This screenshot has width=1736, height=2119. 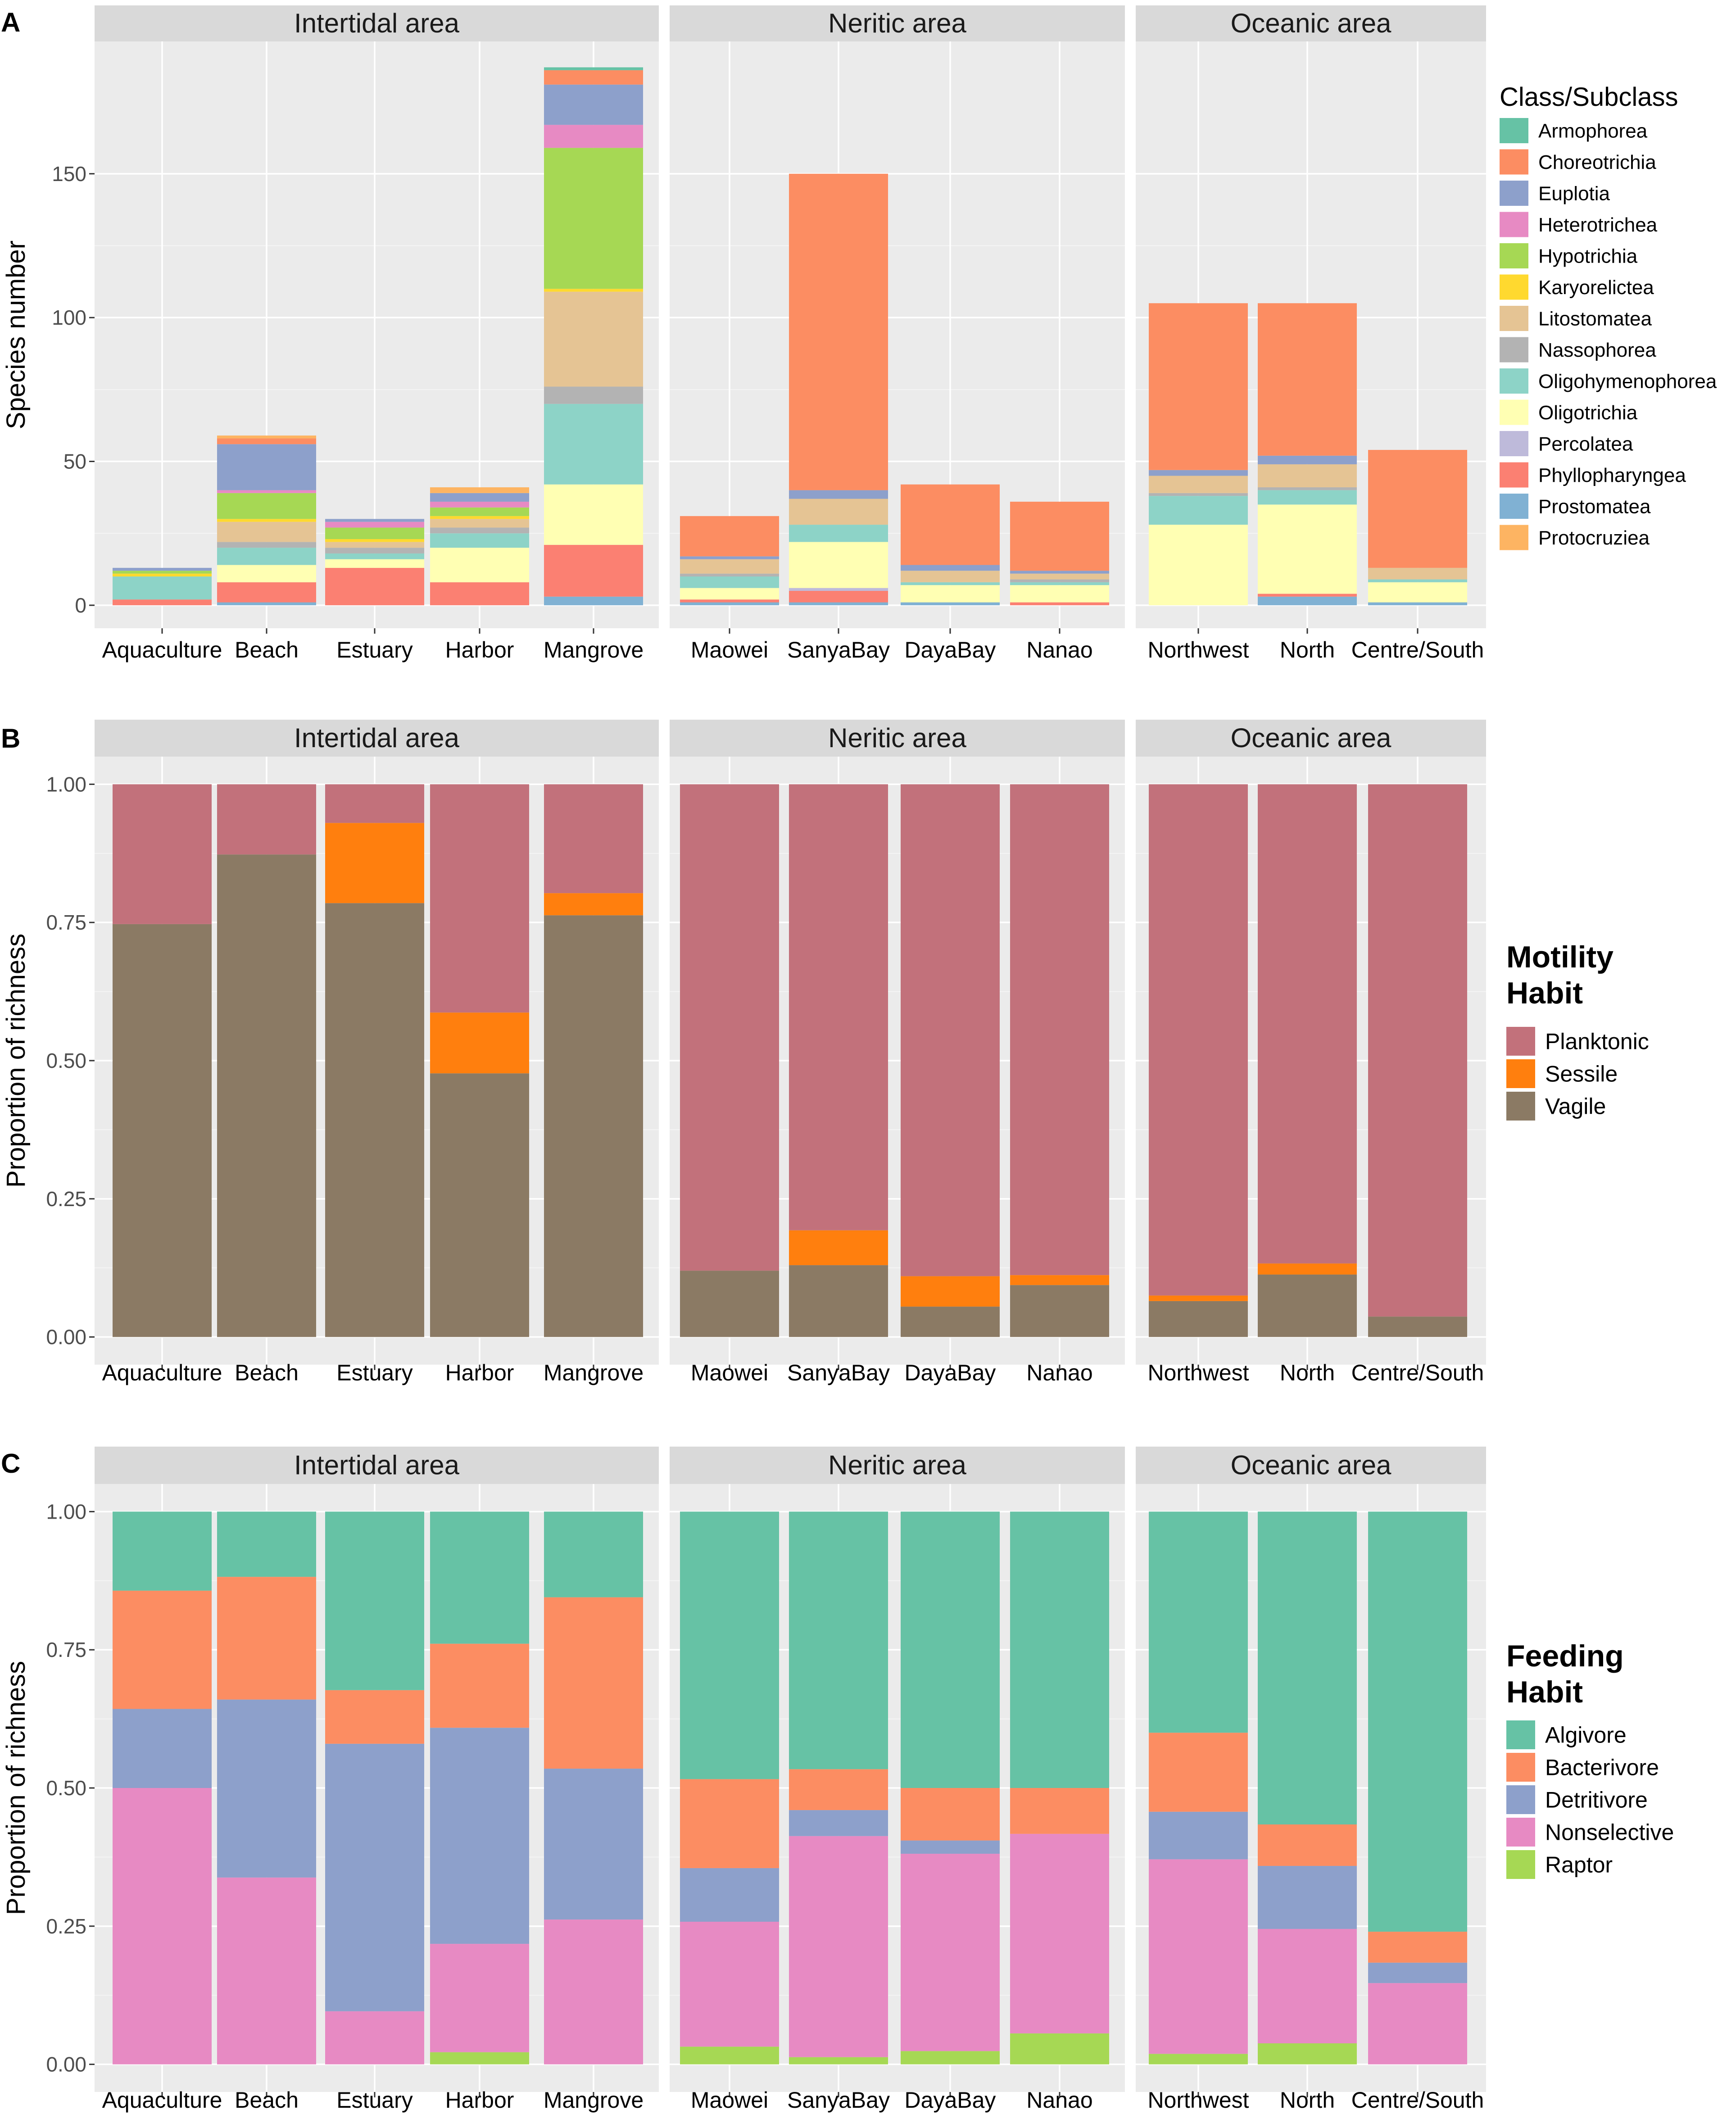 What do you see at coordinates (16, 1061) in the screenshot?
I see `y-axis-label-b: Proportion of richness` at bounding box center [16, 1061].